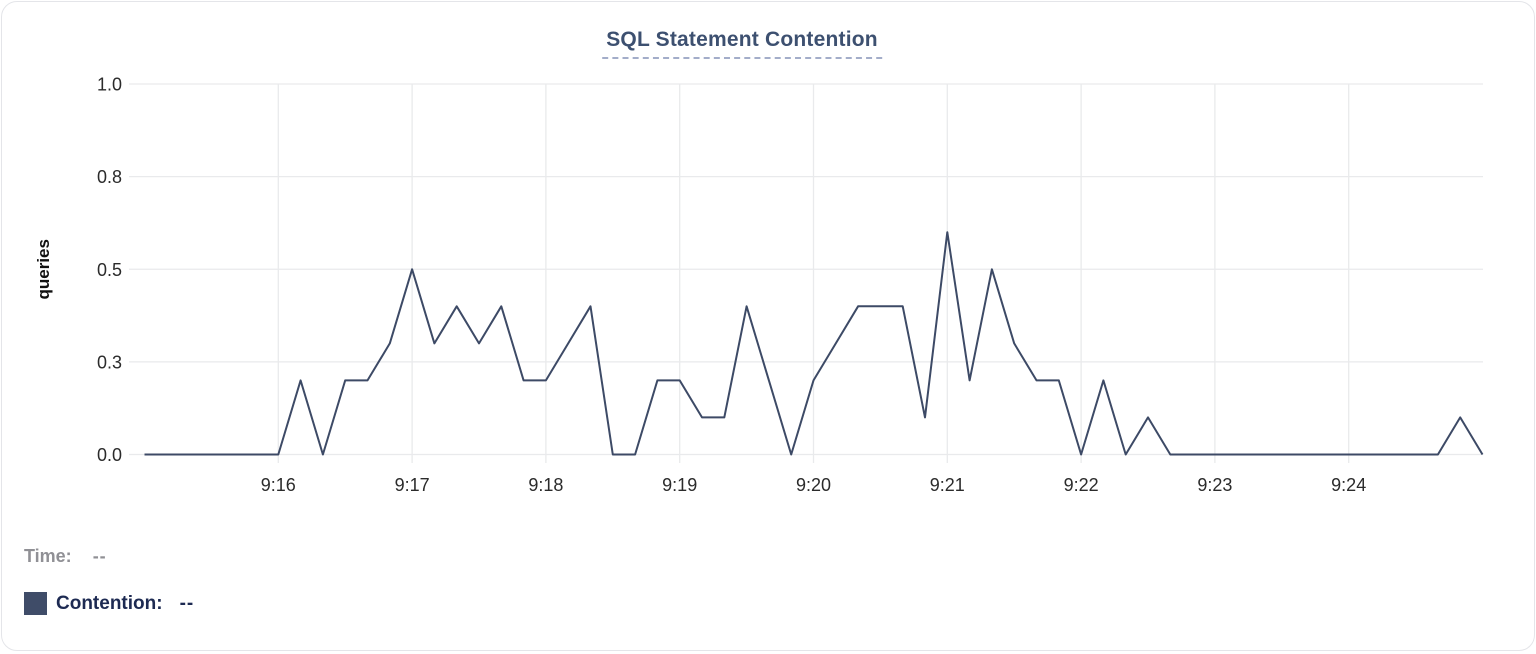 This screenshot has height=654, width=1536. What do you see at coordinates (35, 603) in the screenshot?
I see `contention-swatch-icon` at bounding box center [35, 603].